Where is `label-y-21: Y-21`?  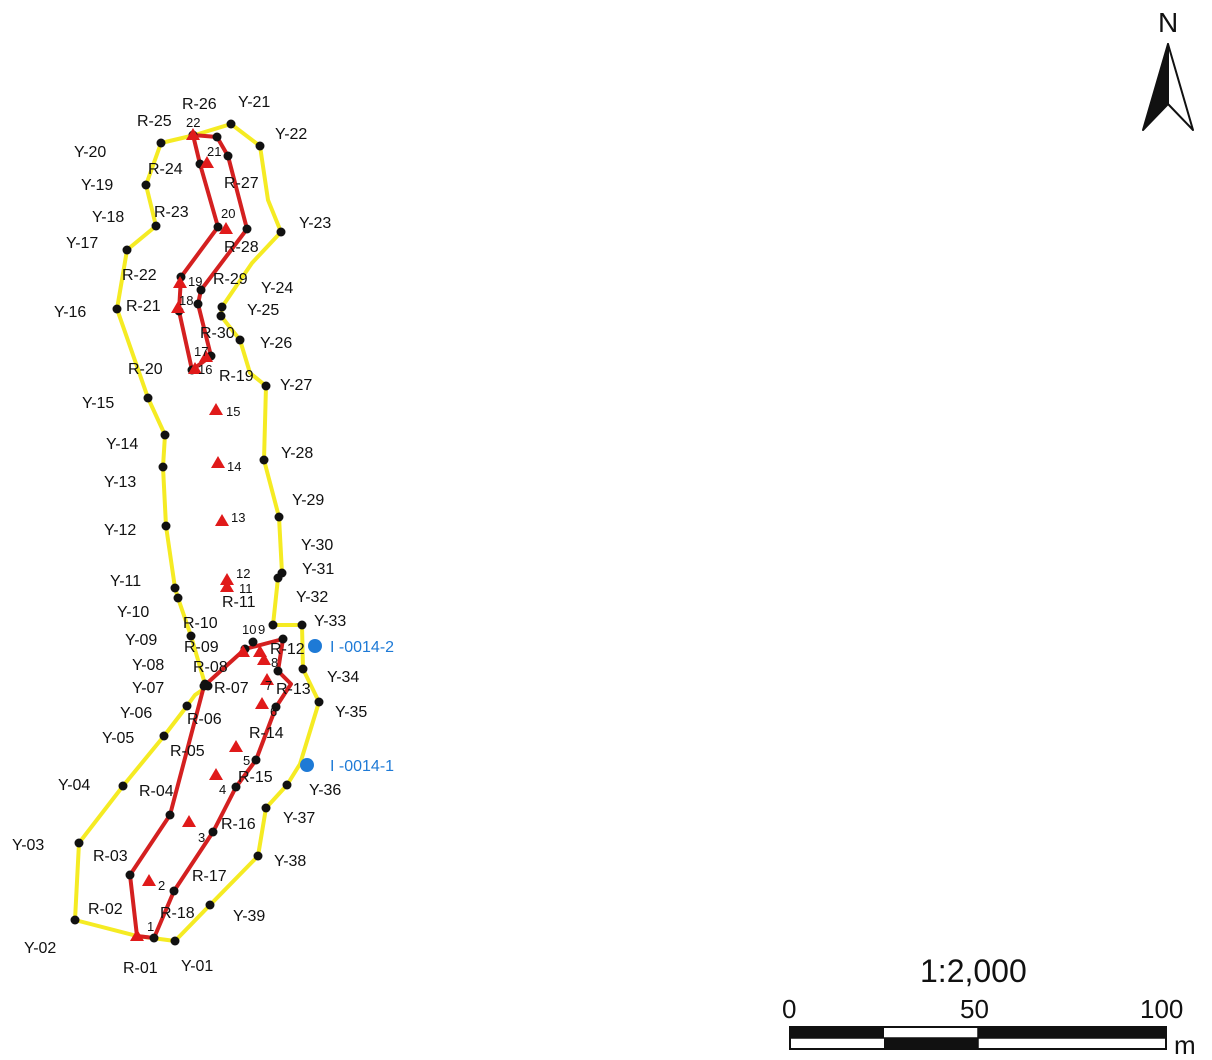 label-y-21: Y-21 is located at coordinates (254, 102).